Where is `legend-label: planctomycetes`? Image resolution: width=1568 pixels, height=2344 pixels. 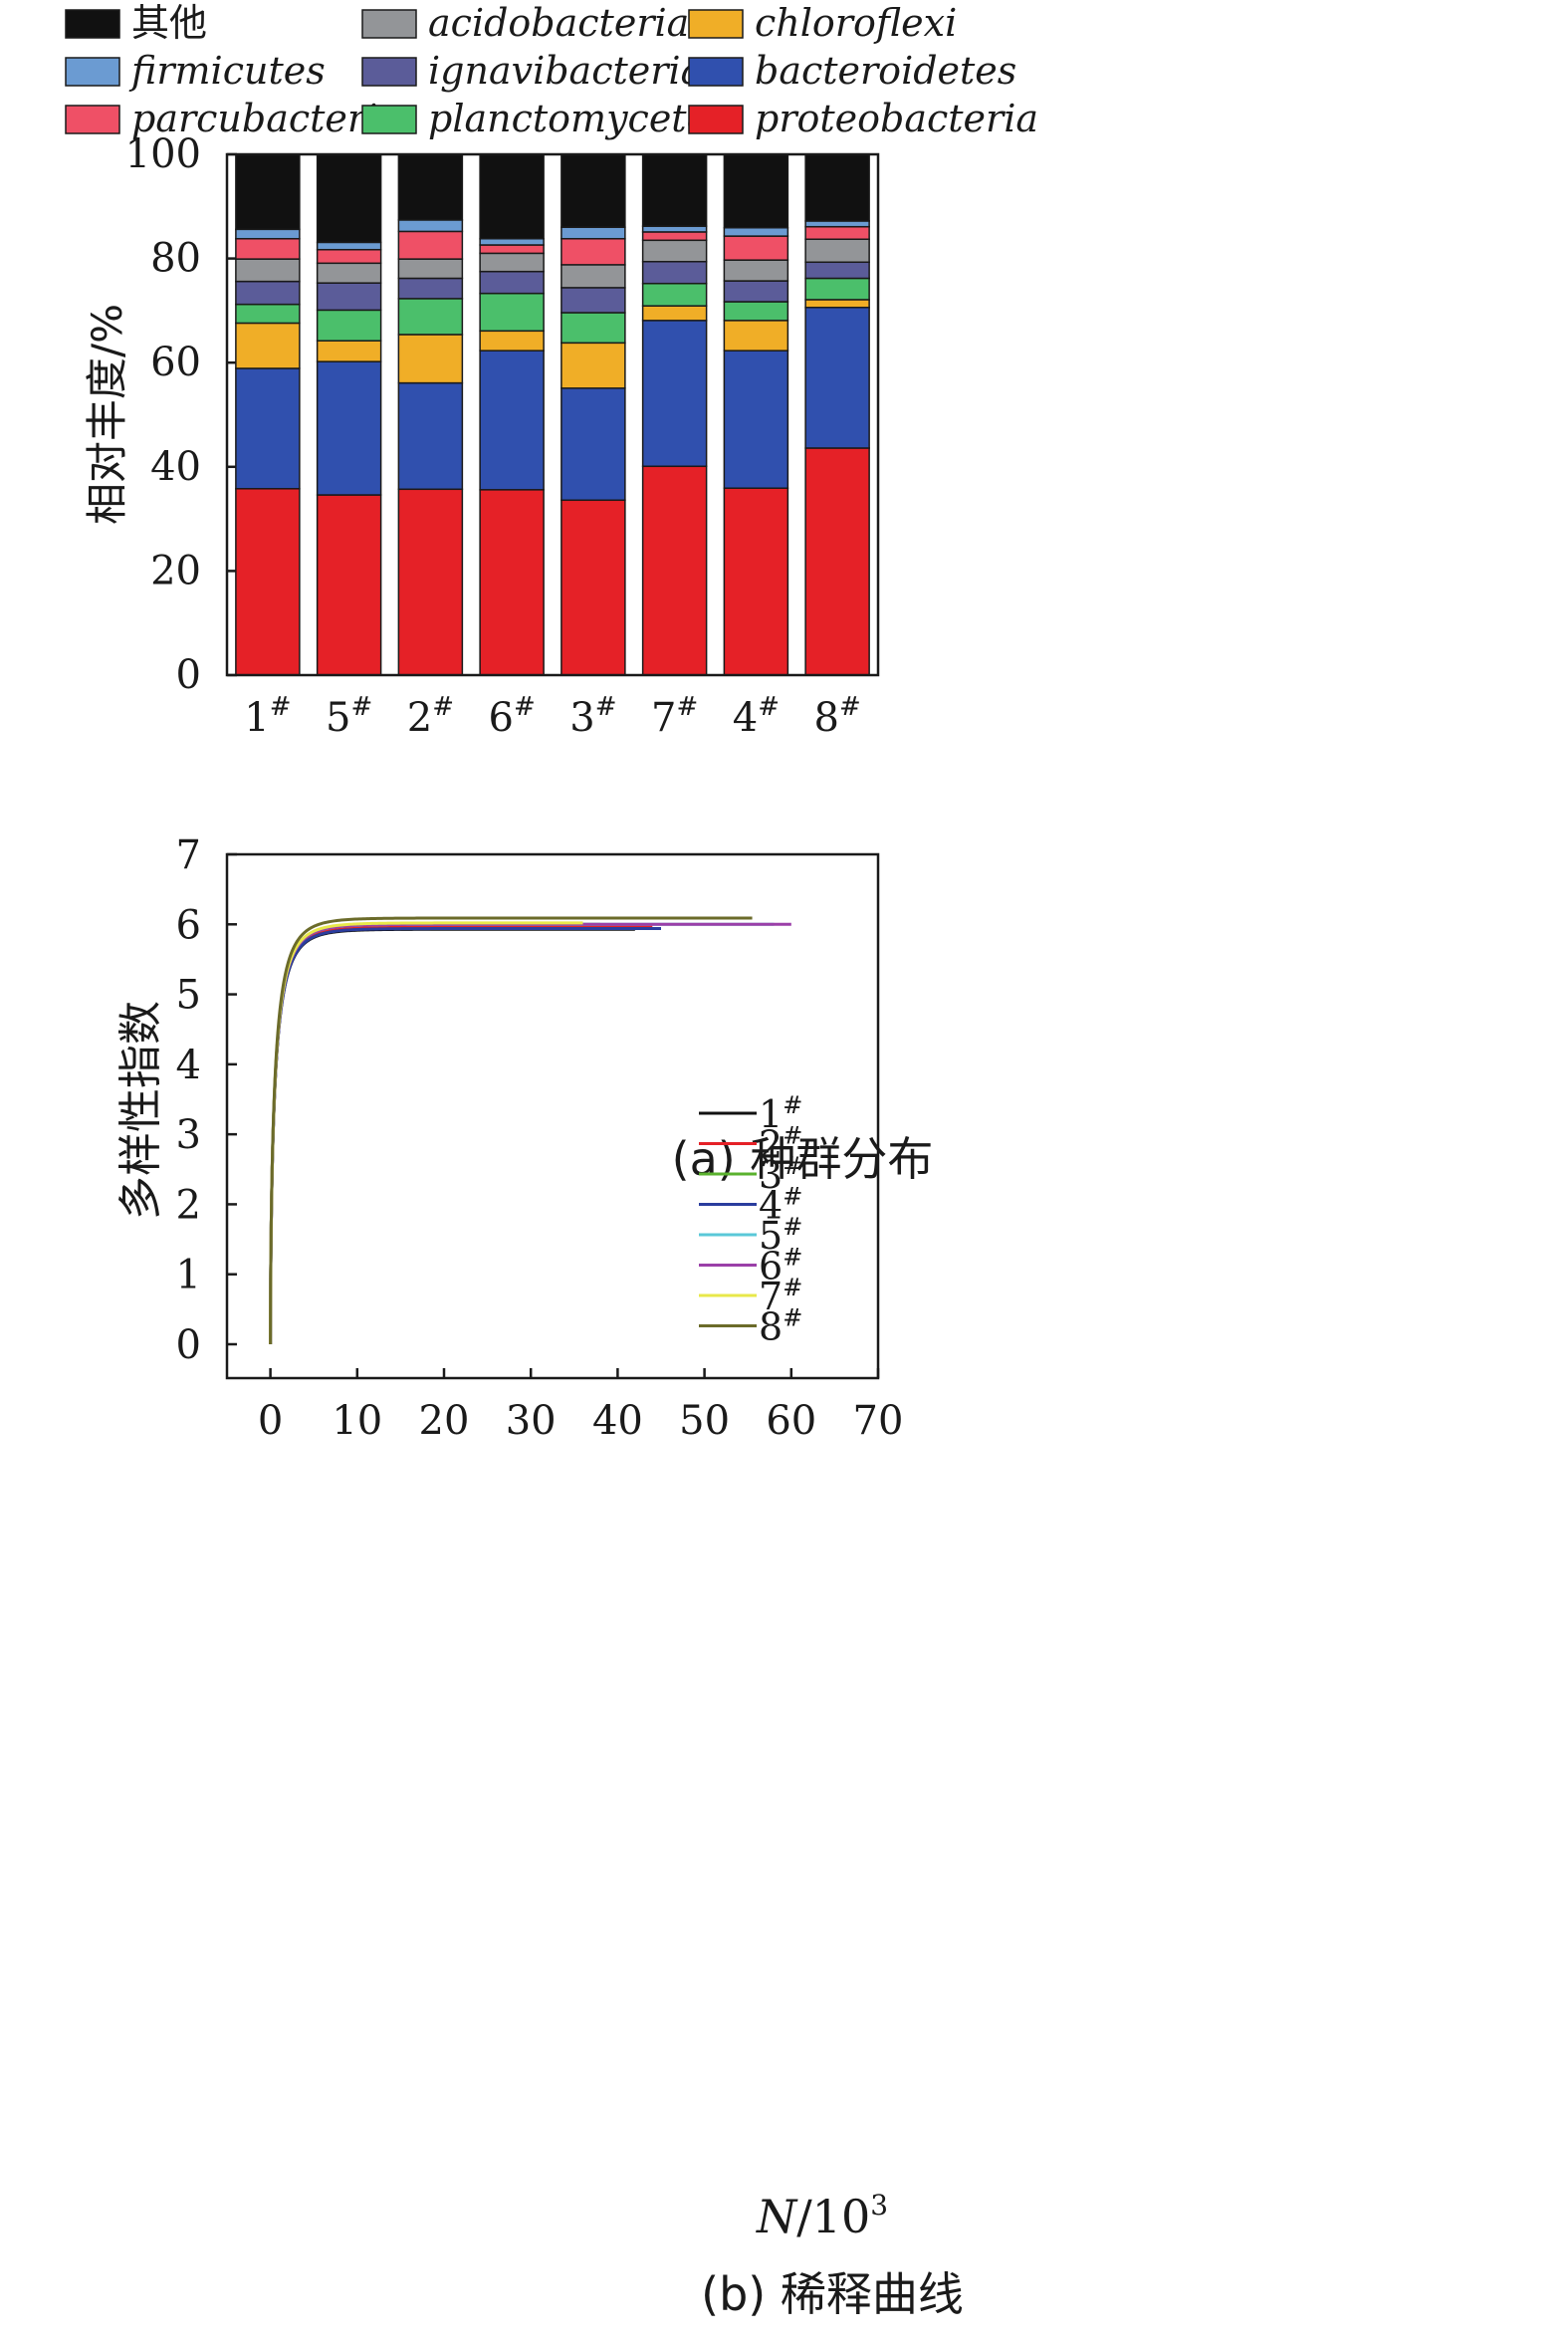
legend-label: planctomycetes is located at coordinates (578, 118).